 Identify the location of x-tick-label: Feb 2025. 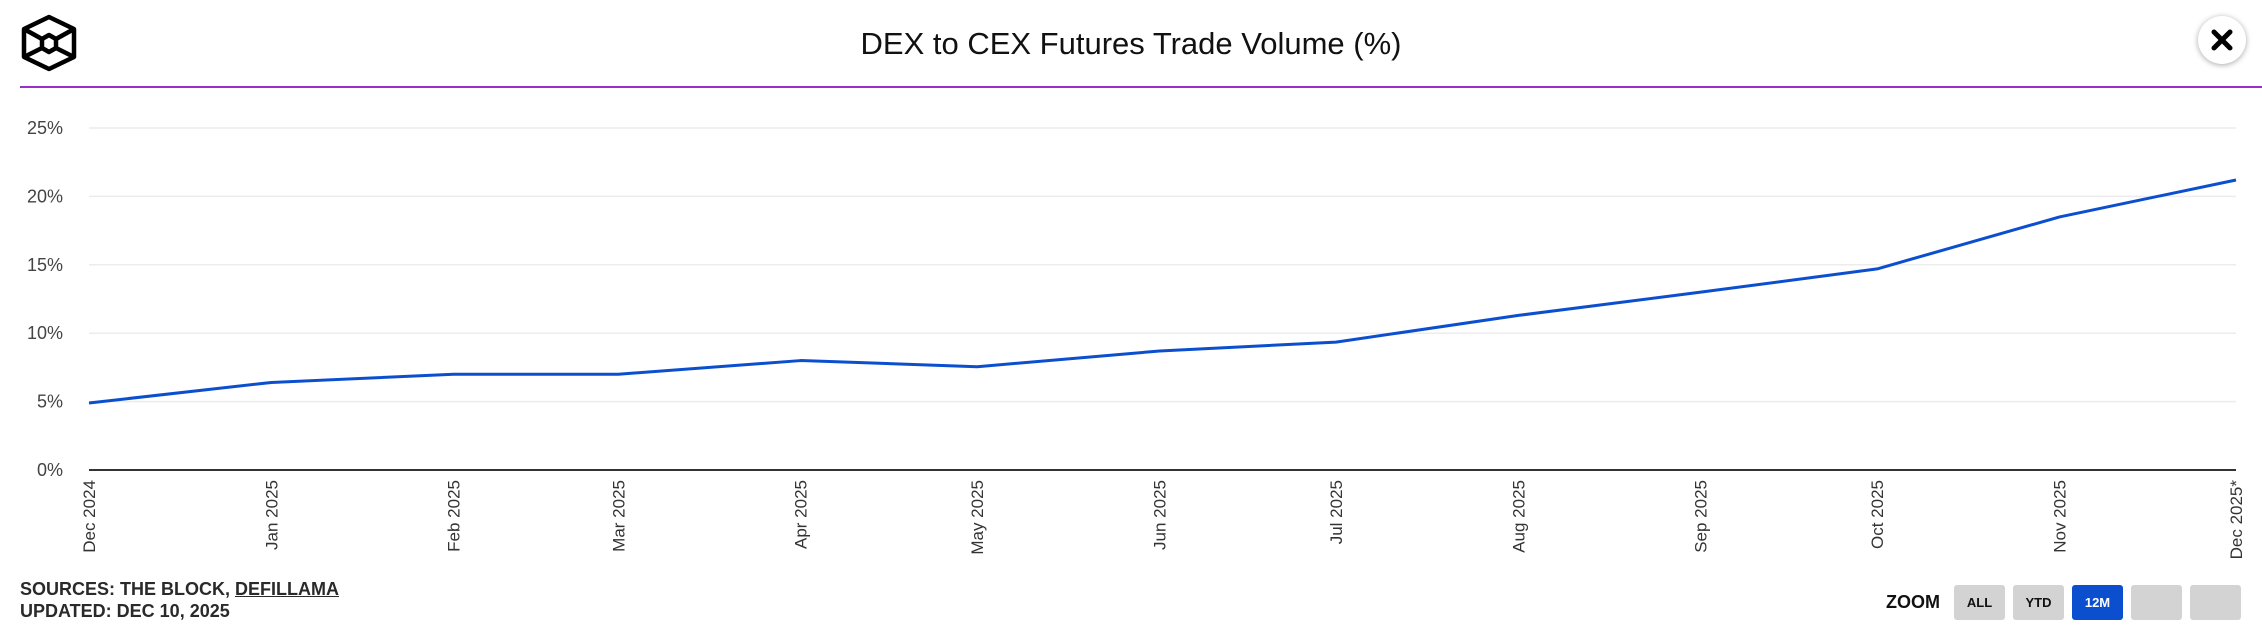
(454, 516).